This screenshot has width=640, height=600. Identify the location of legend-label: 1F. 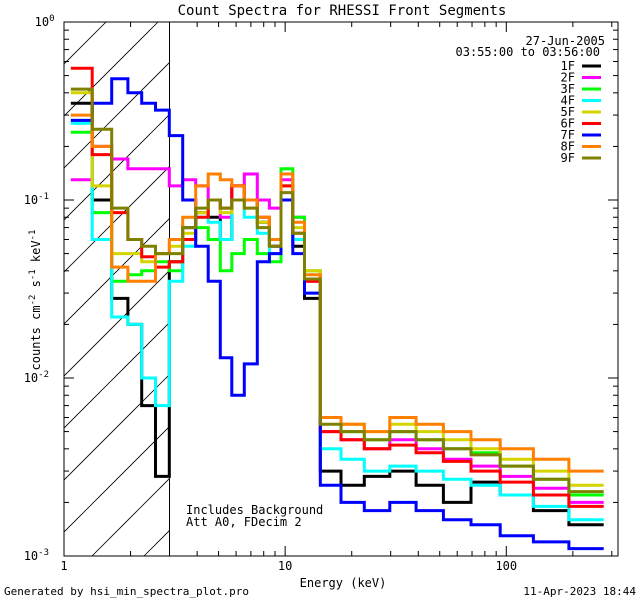
(568, 66).